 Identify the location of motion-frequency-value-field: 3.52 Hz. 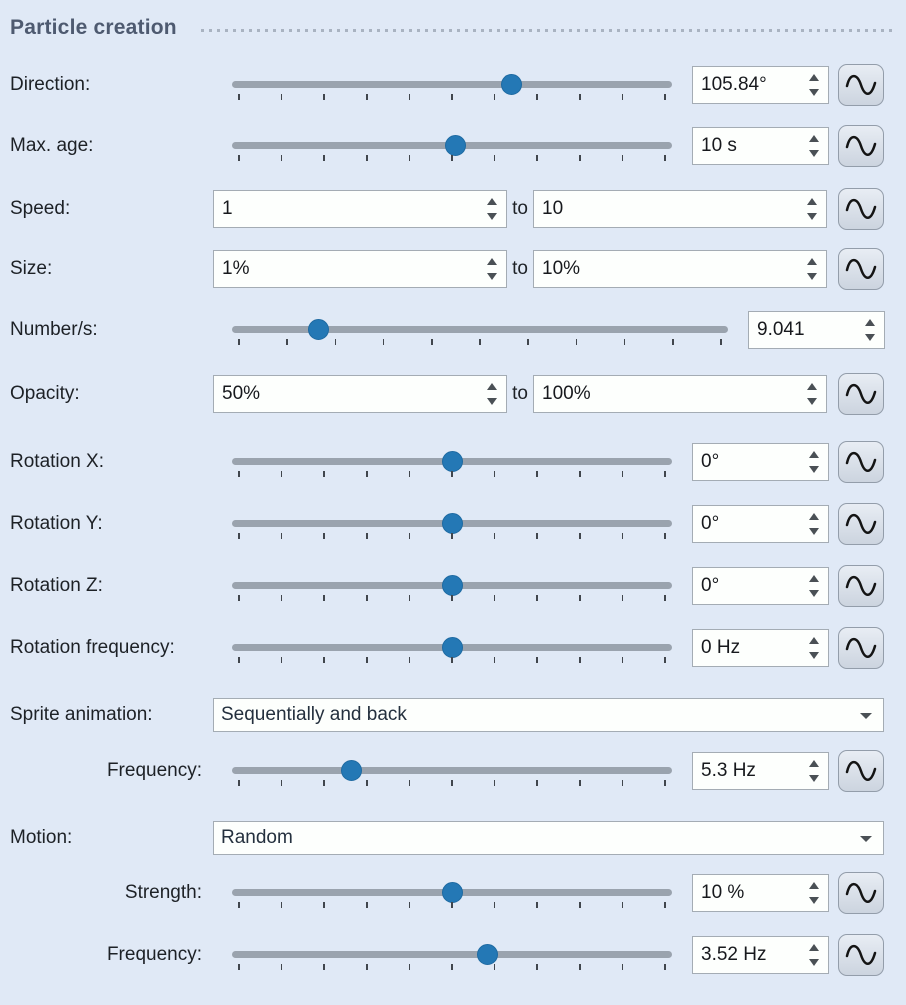
(760, 955).